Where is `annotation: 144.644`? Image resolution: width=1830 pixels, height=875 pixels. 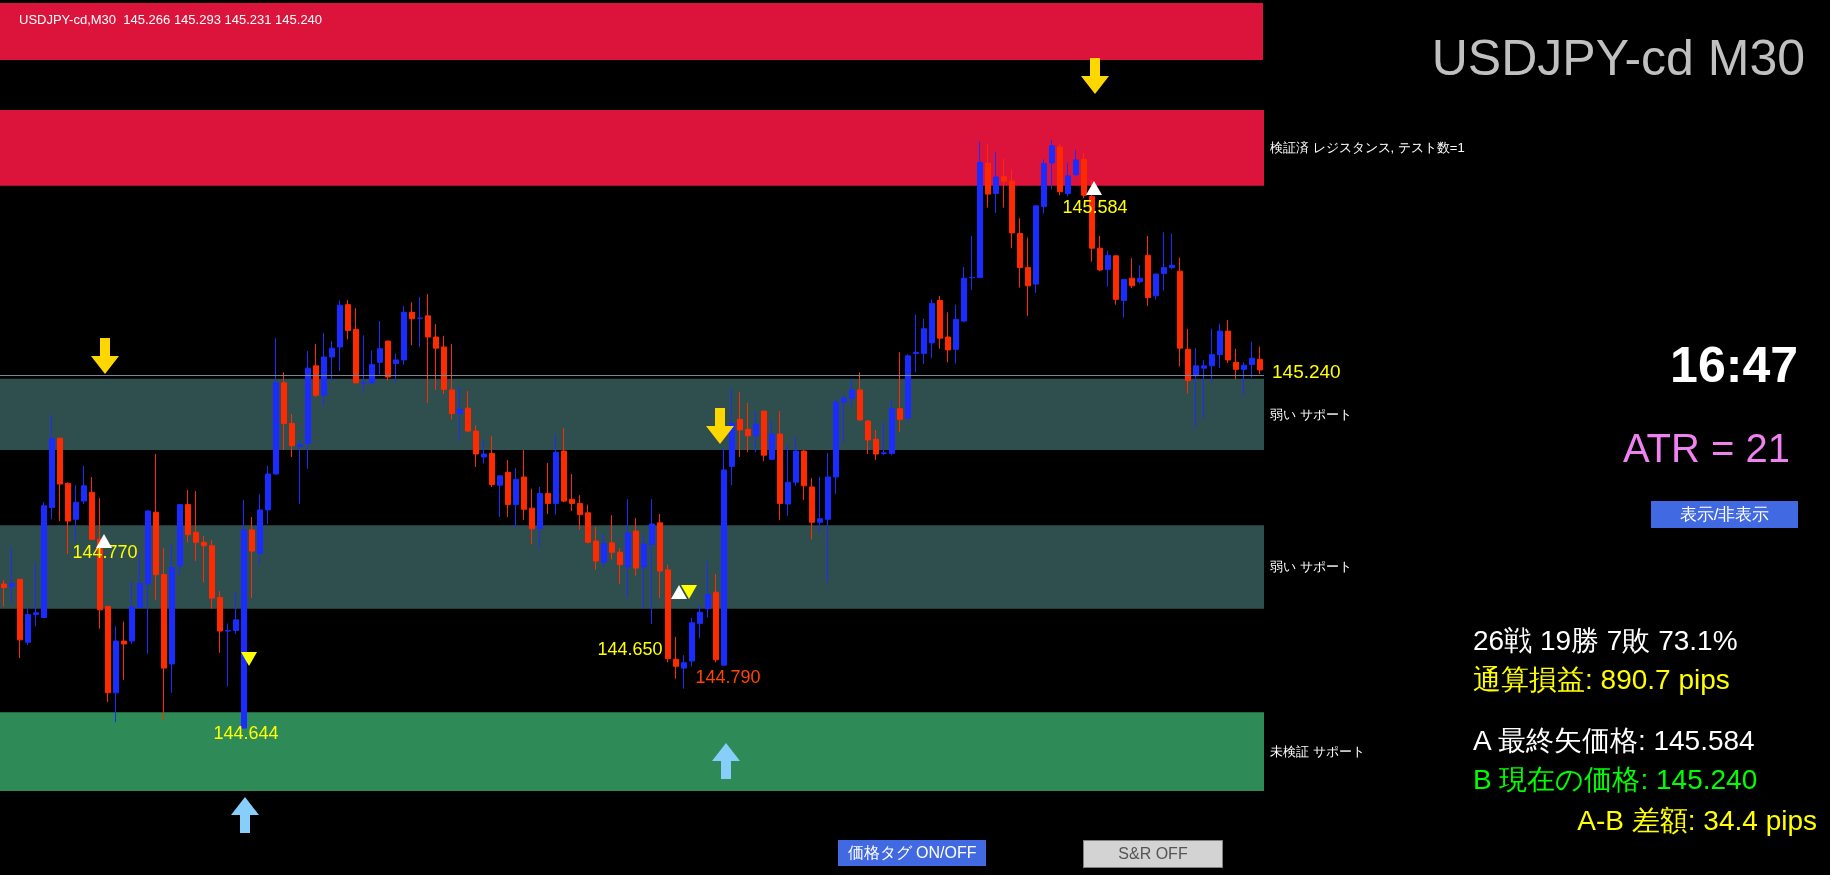
annotation: 144.644 is located at coordinates (246, 733).